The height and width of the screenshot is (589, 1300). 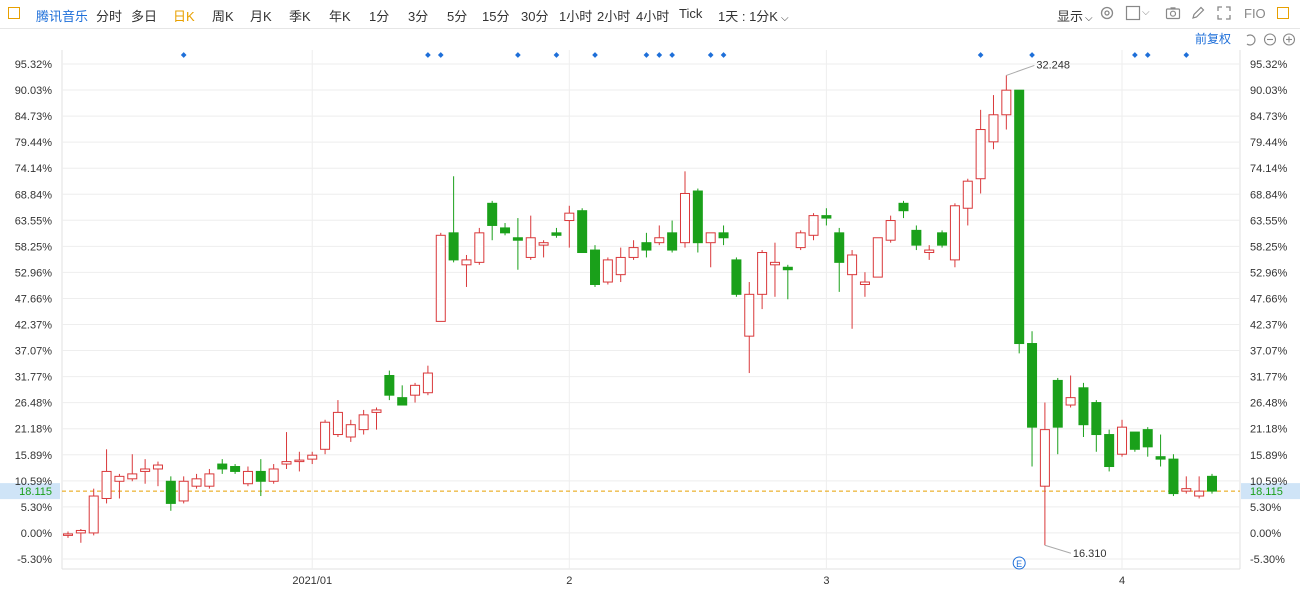 I want to click on tab-fenshi: 分时, so click(x=109, y=16).